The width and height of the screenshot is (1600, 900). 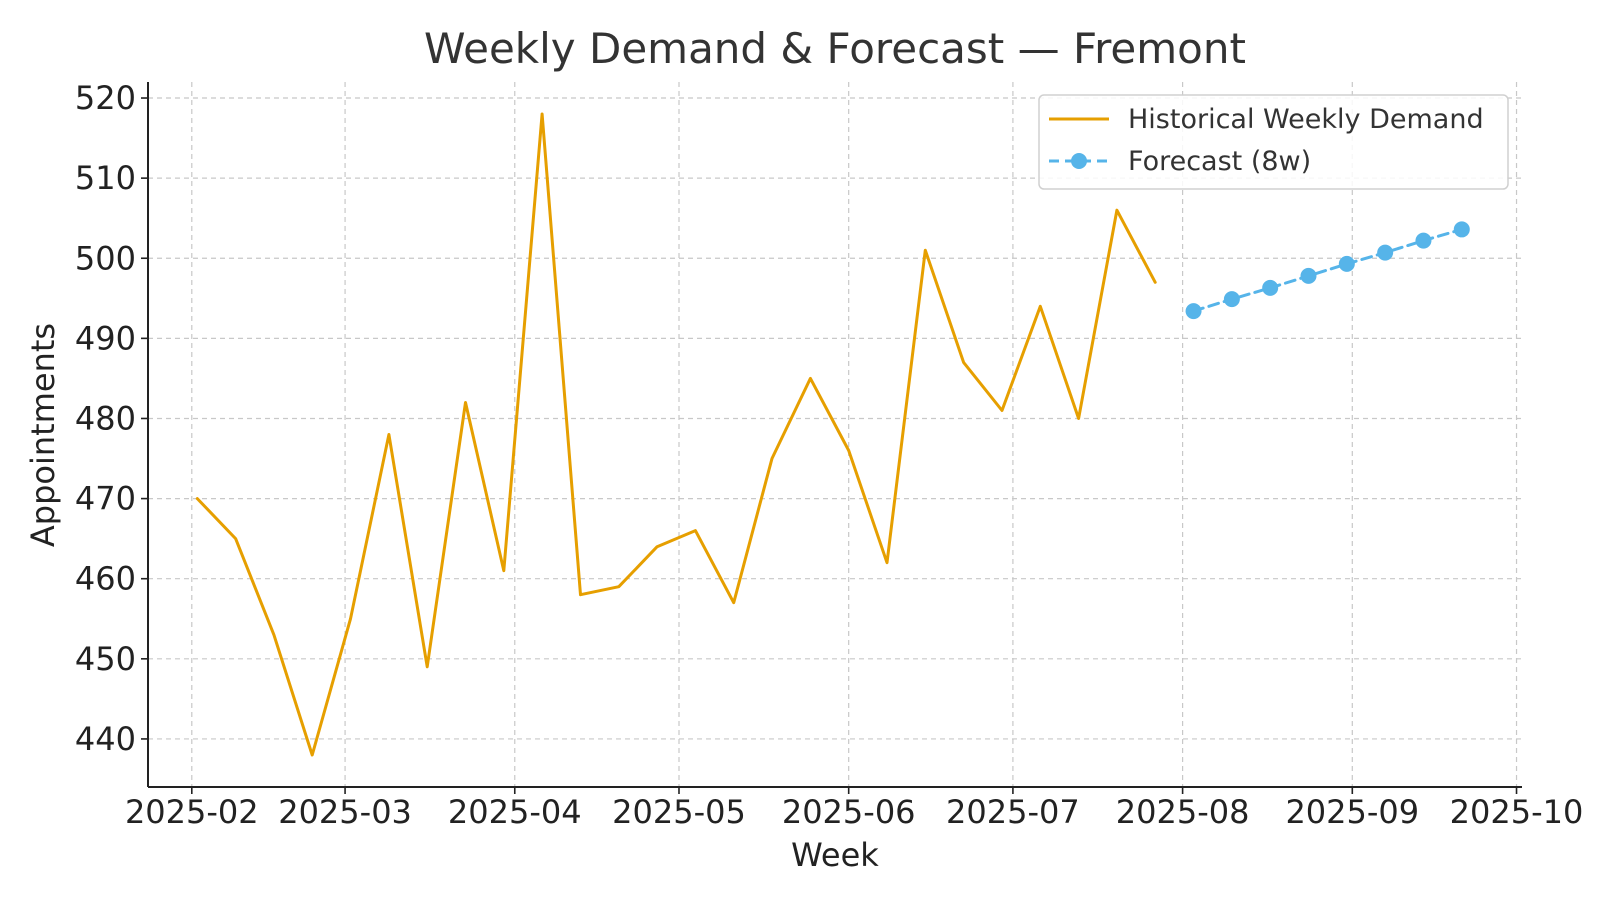 What do you see at coordinates (1219, 161) in the screenshot?
I see `legend-forecast-label: Forecast (8w)` at bounding box center [1219, 161].